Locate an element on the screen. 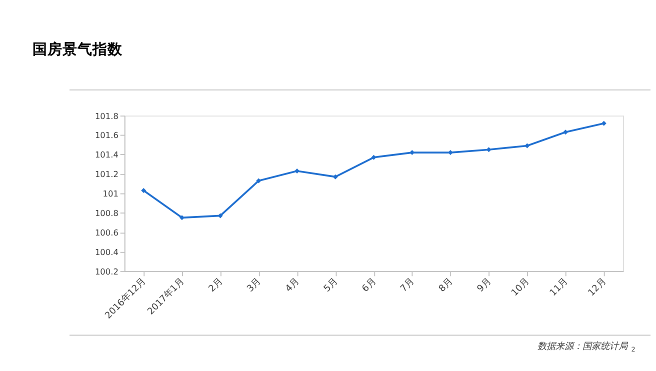  x-tick-label: 3月 is located at coordinates (255, 285).